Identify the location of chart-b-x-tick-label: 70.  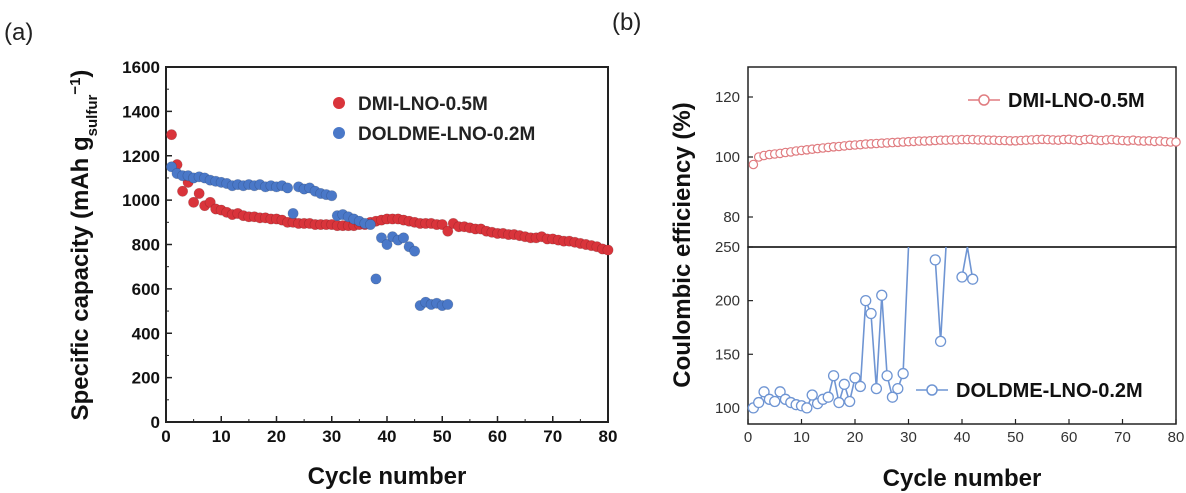
(1122, 437).